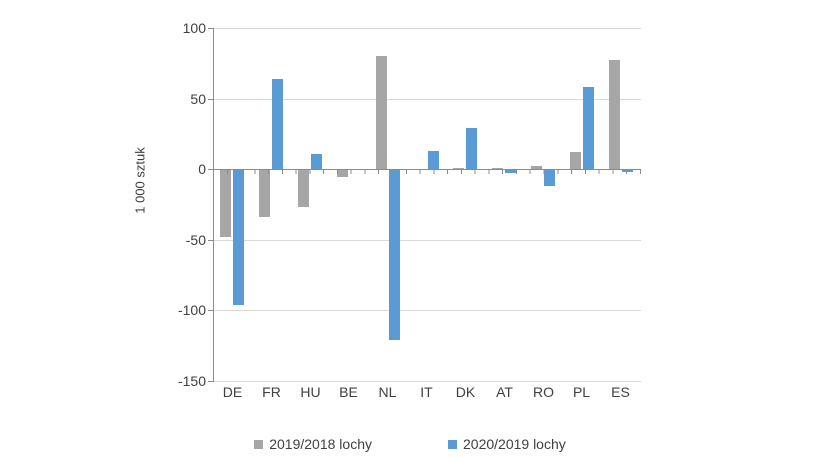 Image resolution: width=820 pixels, height=462 pixels. I want to click on y-tick-label--50: -50, so click(195, 240).